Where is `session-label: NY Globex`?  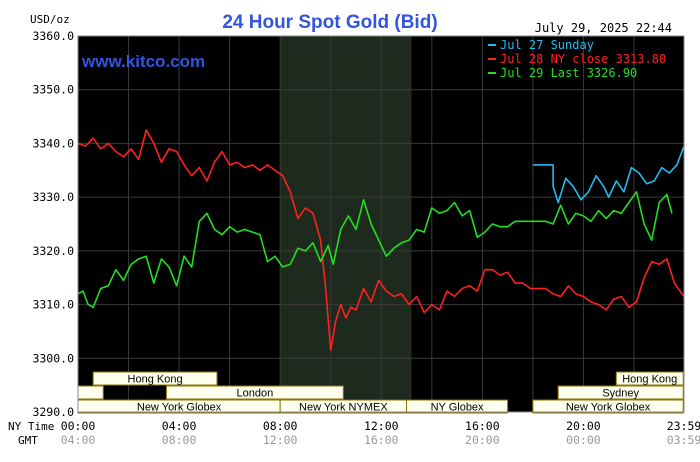 session-label: NY Globex is located at coordinates (457, 408).